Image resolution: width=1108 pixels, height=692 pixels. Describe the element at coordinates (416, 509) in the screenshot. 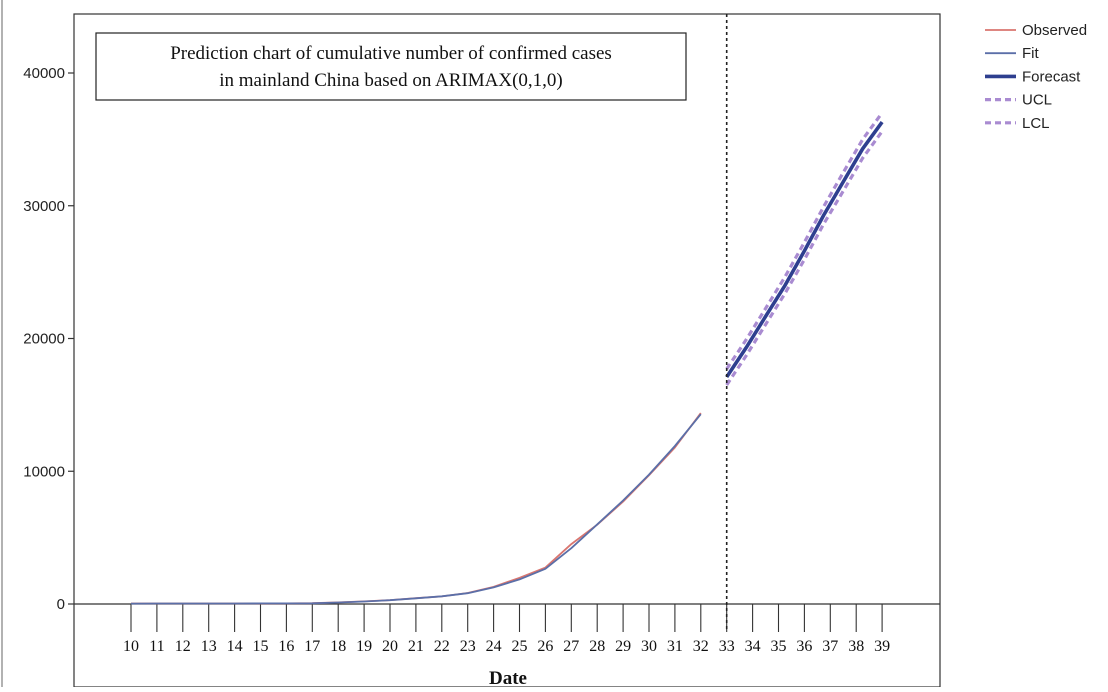

I see `series-fit-line` at that location.